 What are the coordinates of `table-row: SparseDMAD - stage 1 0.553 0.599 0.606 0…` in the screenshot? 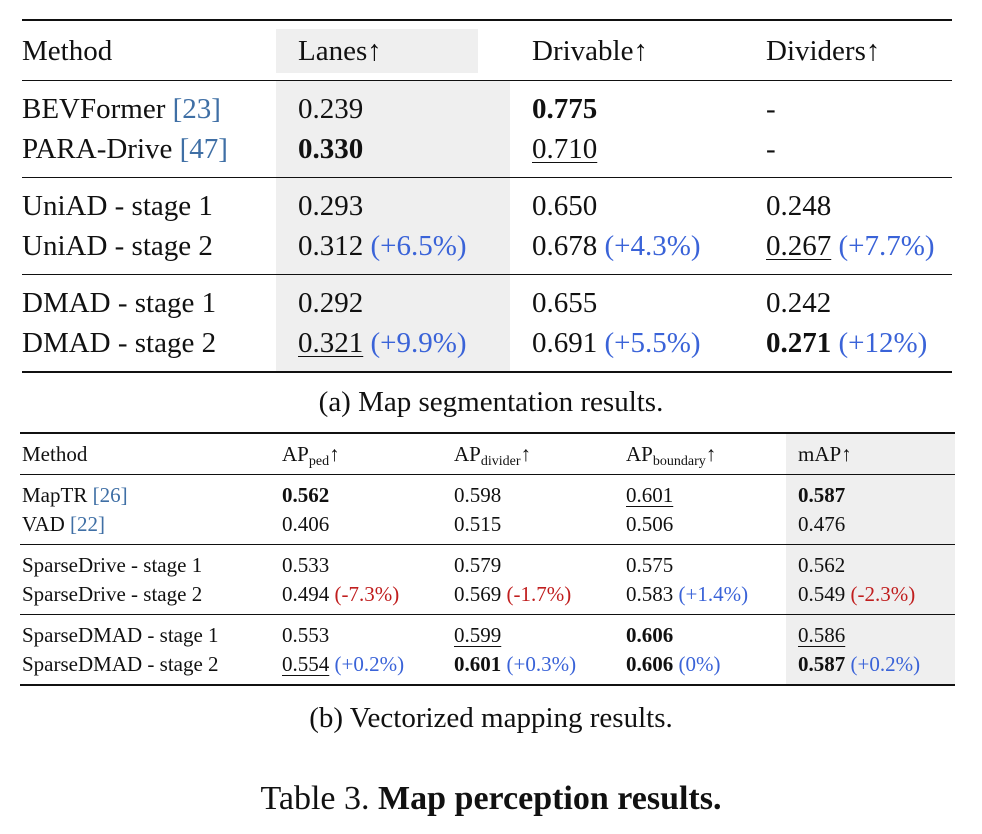 It's located at (487, 632).